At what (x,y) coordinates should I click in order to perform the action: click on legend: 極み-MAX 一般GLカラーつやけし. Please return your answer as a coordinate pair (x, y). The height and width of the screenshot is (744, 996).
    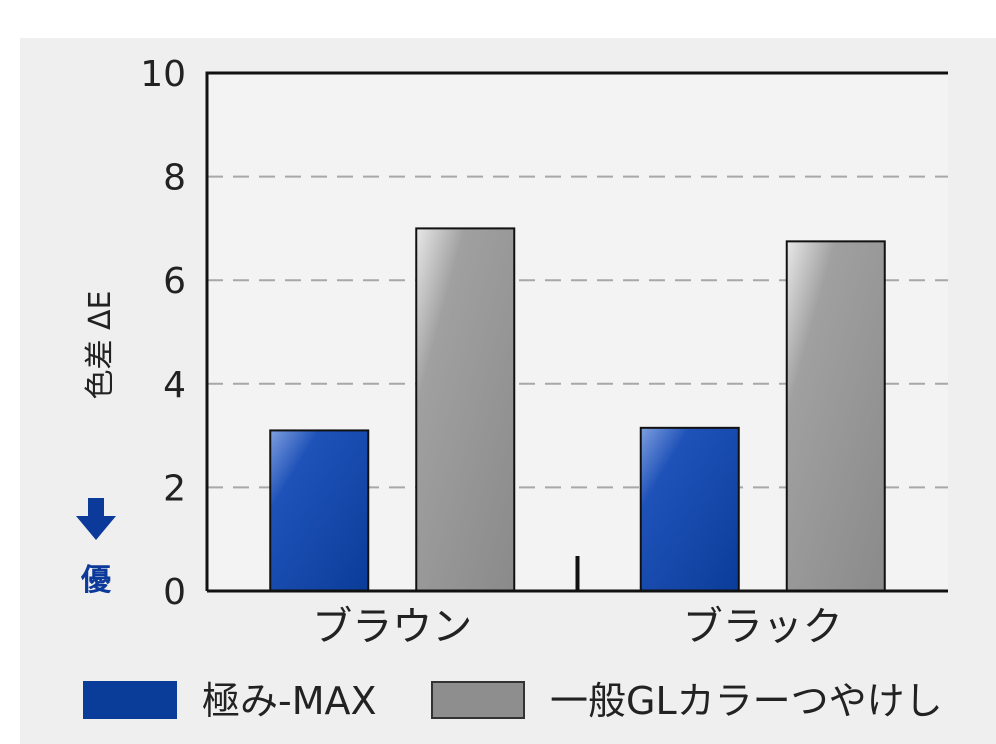
    Looking at the image, I should click on (513, 701).